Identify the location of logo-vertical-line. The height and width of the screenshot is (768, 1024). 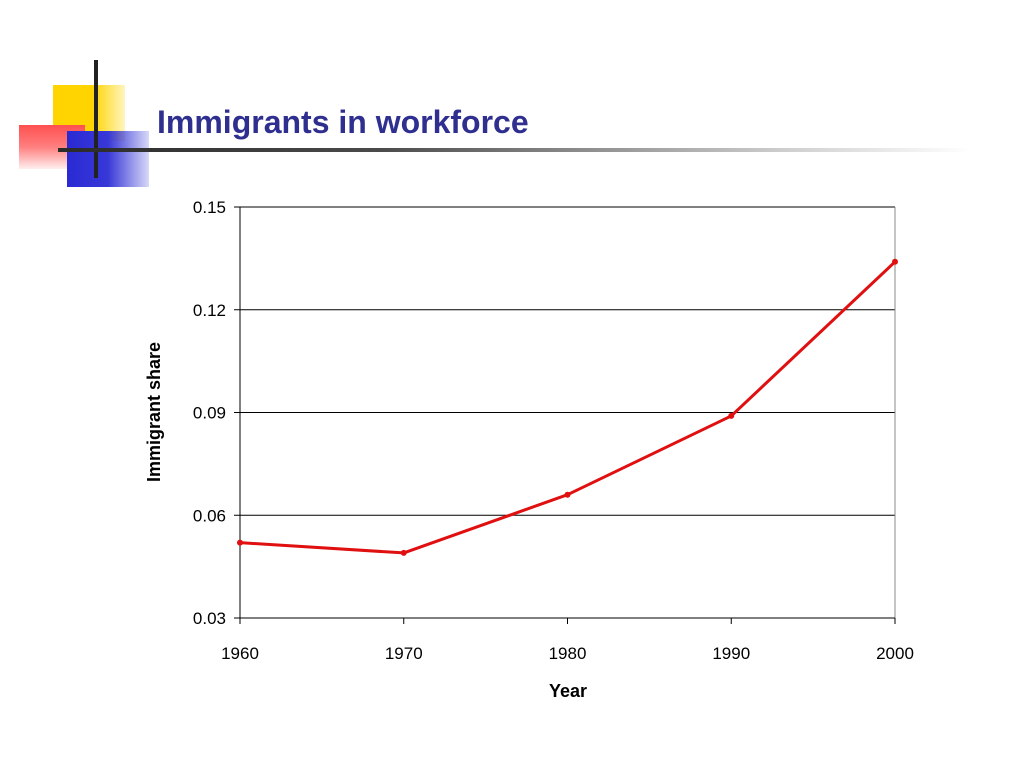
(96, 119).